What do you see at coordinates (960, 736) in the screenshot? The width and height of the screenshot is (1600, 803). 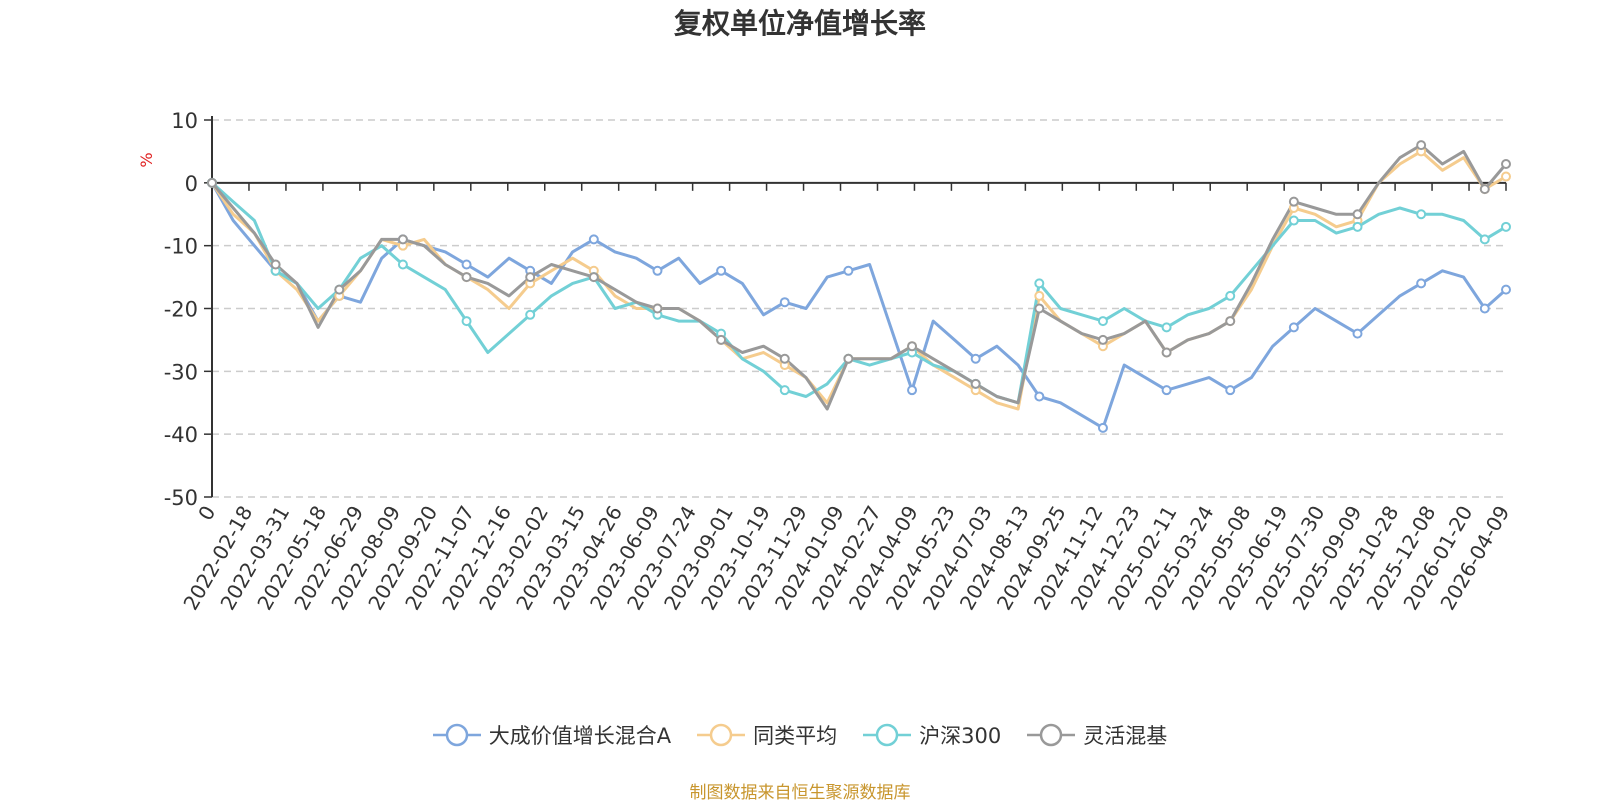 I see `legend-label: 沪深300` at bounding box center [960, 736].